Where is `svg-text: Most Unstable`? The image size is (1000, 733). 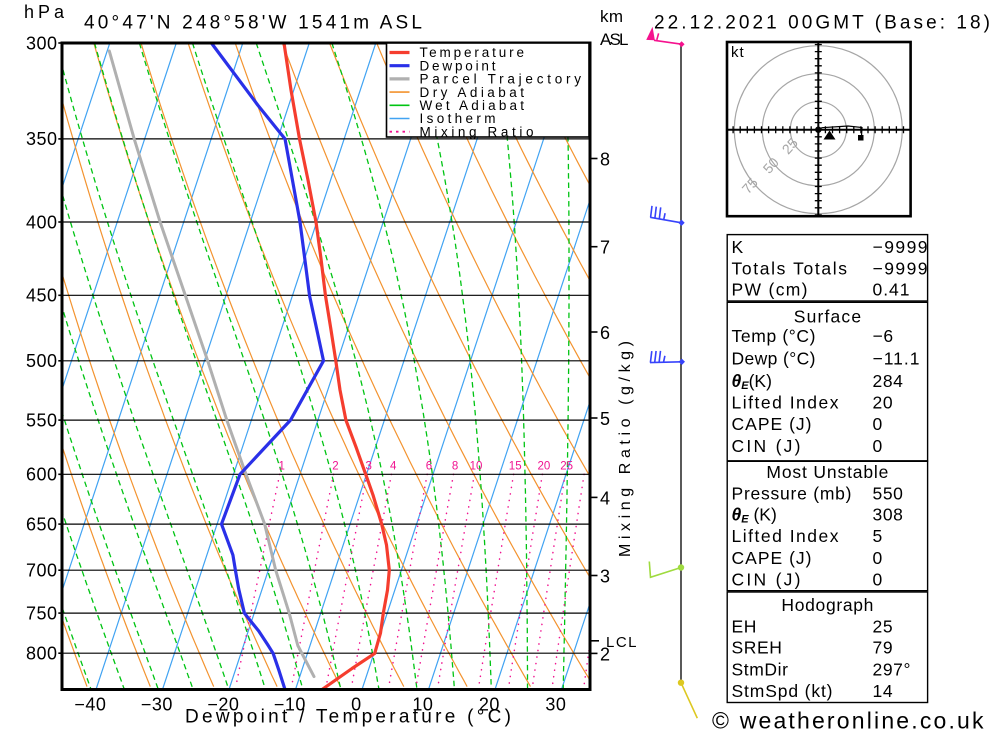
svg-text: Most Unstable is located at coordinates (827, 472).